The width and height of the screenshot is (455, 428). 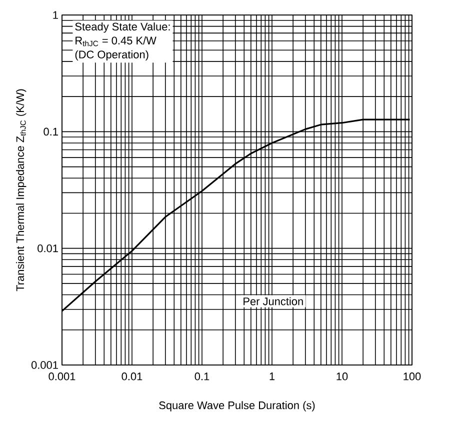 What do you see at coordinates (272, 376) in the screenshot?
I see `x-tick-label: 1` at bounding box center [272, 376].